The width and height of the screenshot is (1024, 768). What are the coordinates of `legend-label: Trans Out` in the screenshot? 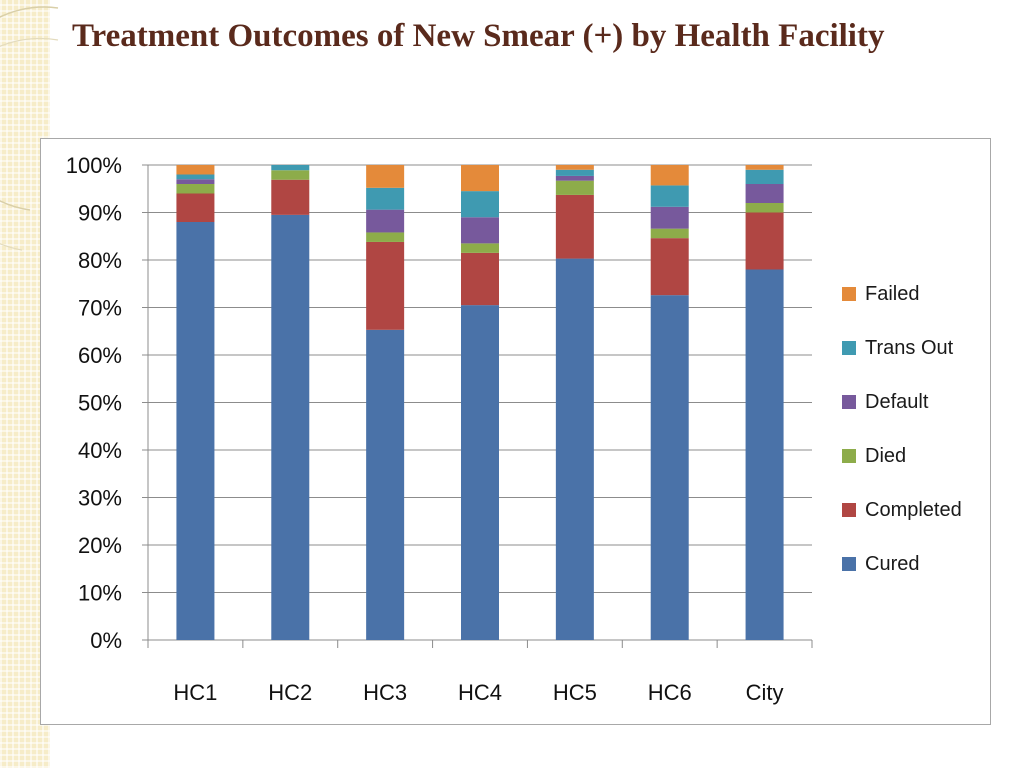 It's located at (909, 347).